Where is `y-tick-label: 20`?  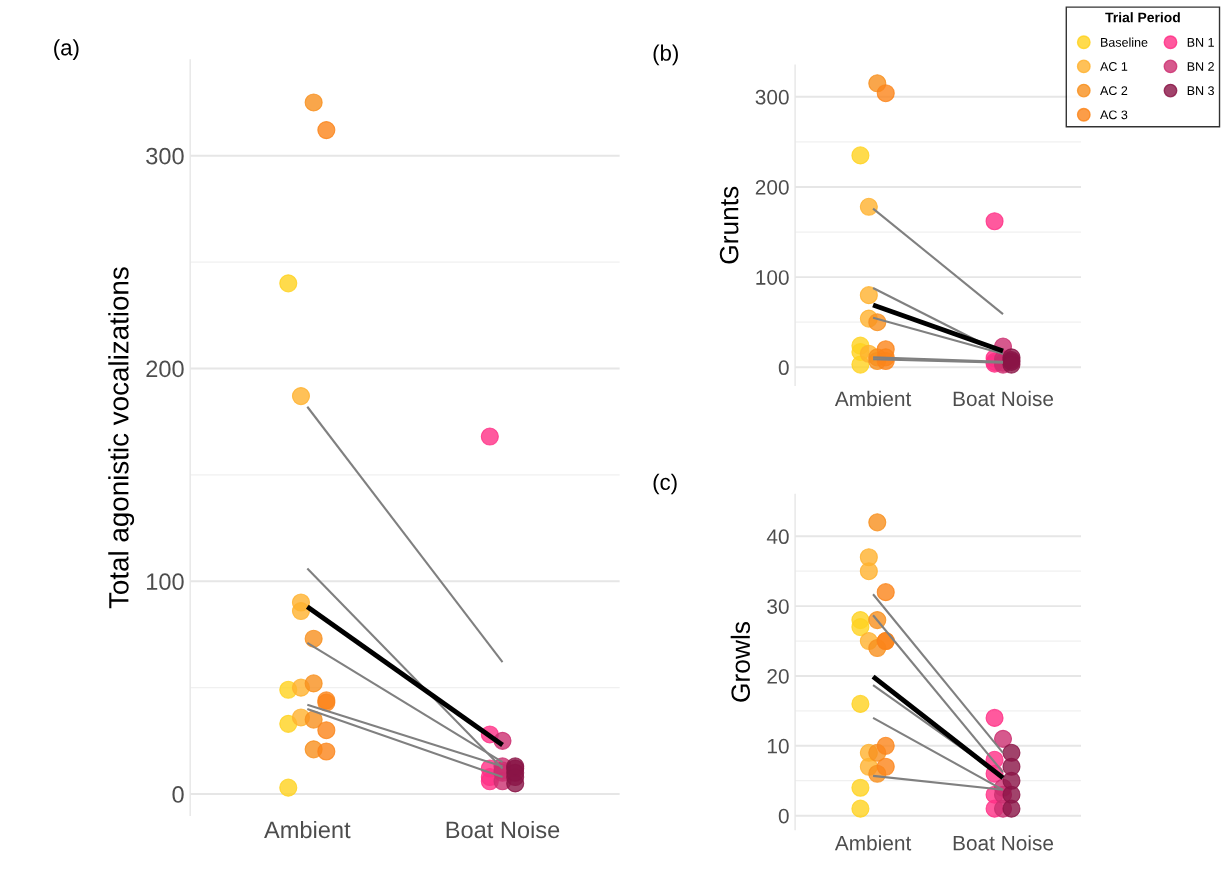 y-tick-label: 20 is located at coordinates (778, 676).